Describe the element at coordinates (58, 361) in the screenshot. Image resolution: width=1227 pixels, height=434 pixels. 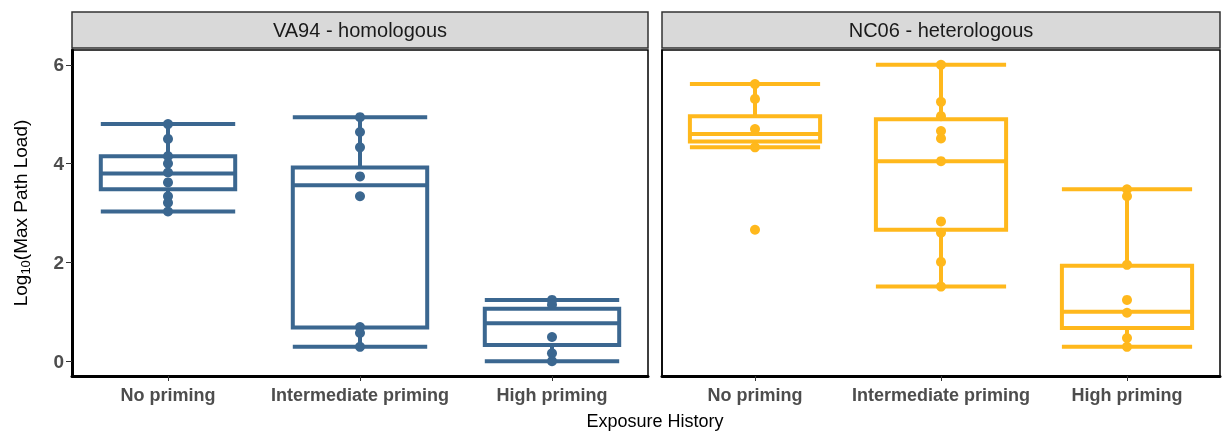
I see `y-tick-label: 0` at that location.